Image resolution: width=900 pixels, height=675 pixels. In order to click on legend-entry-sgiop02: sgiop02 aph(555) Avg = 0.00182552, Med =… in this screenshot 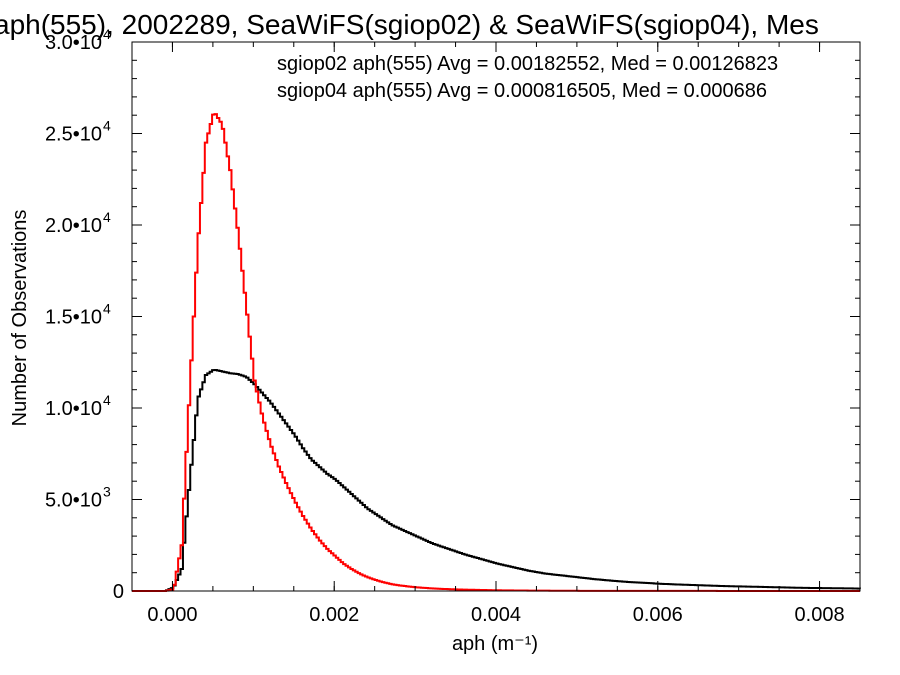, I will do `click(527, 64)`.